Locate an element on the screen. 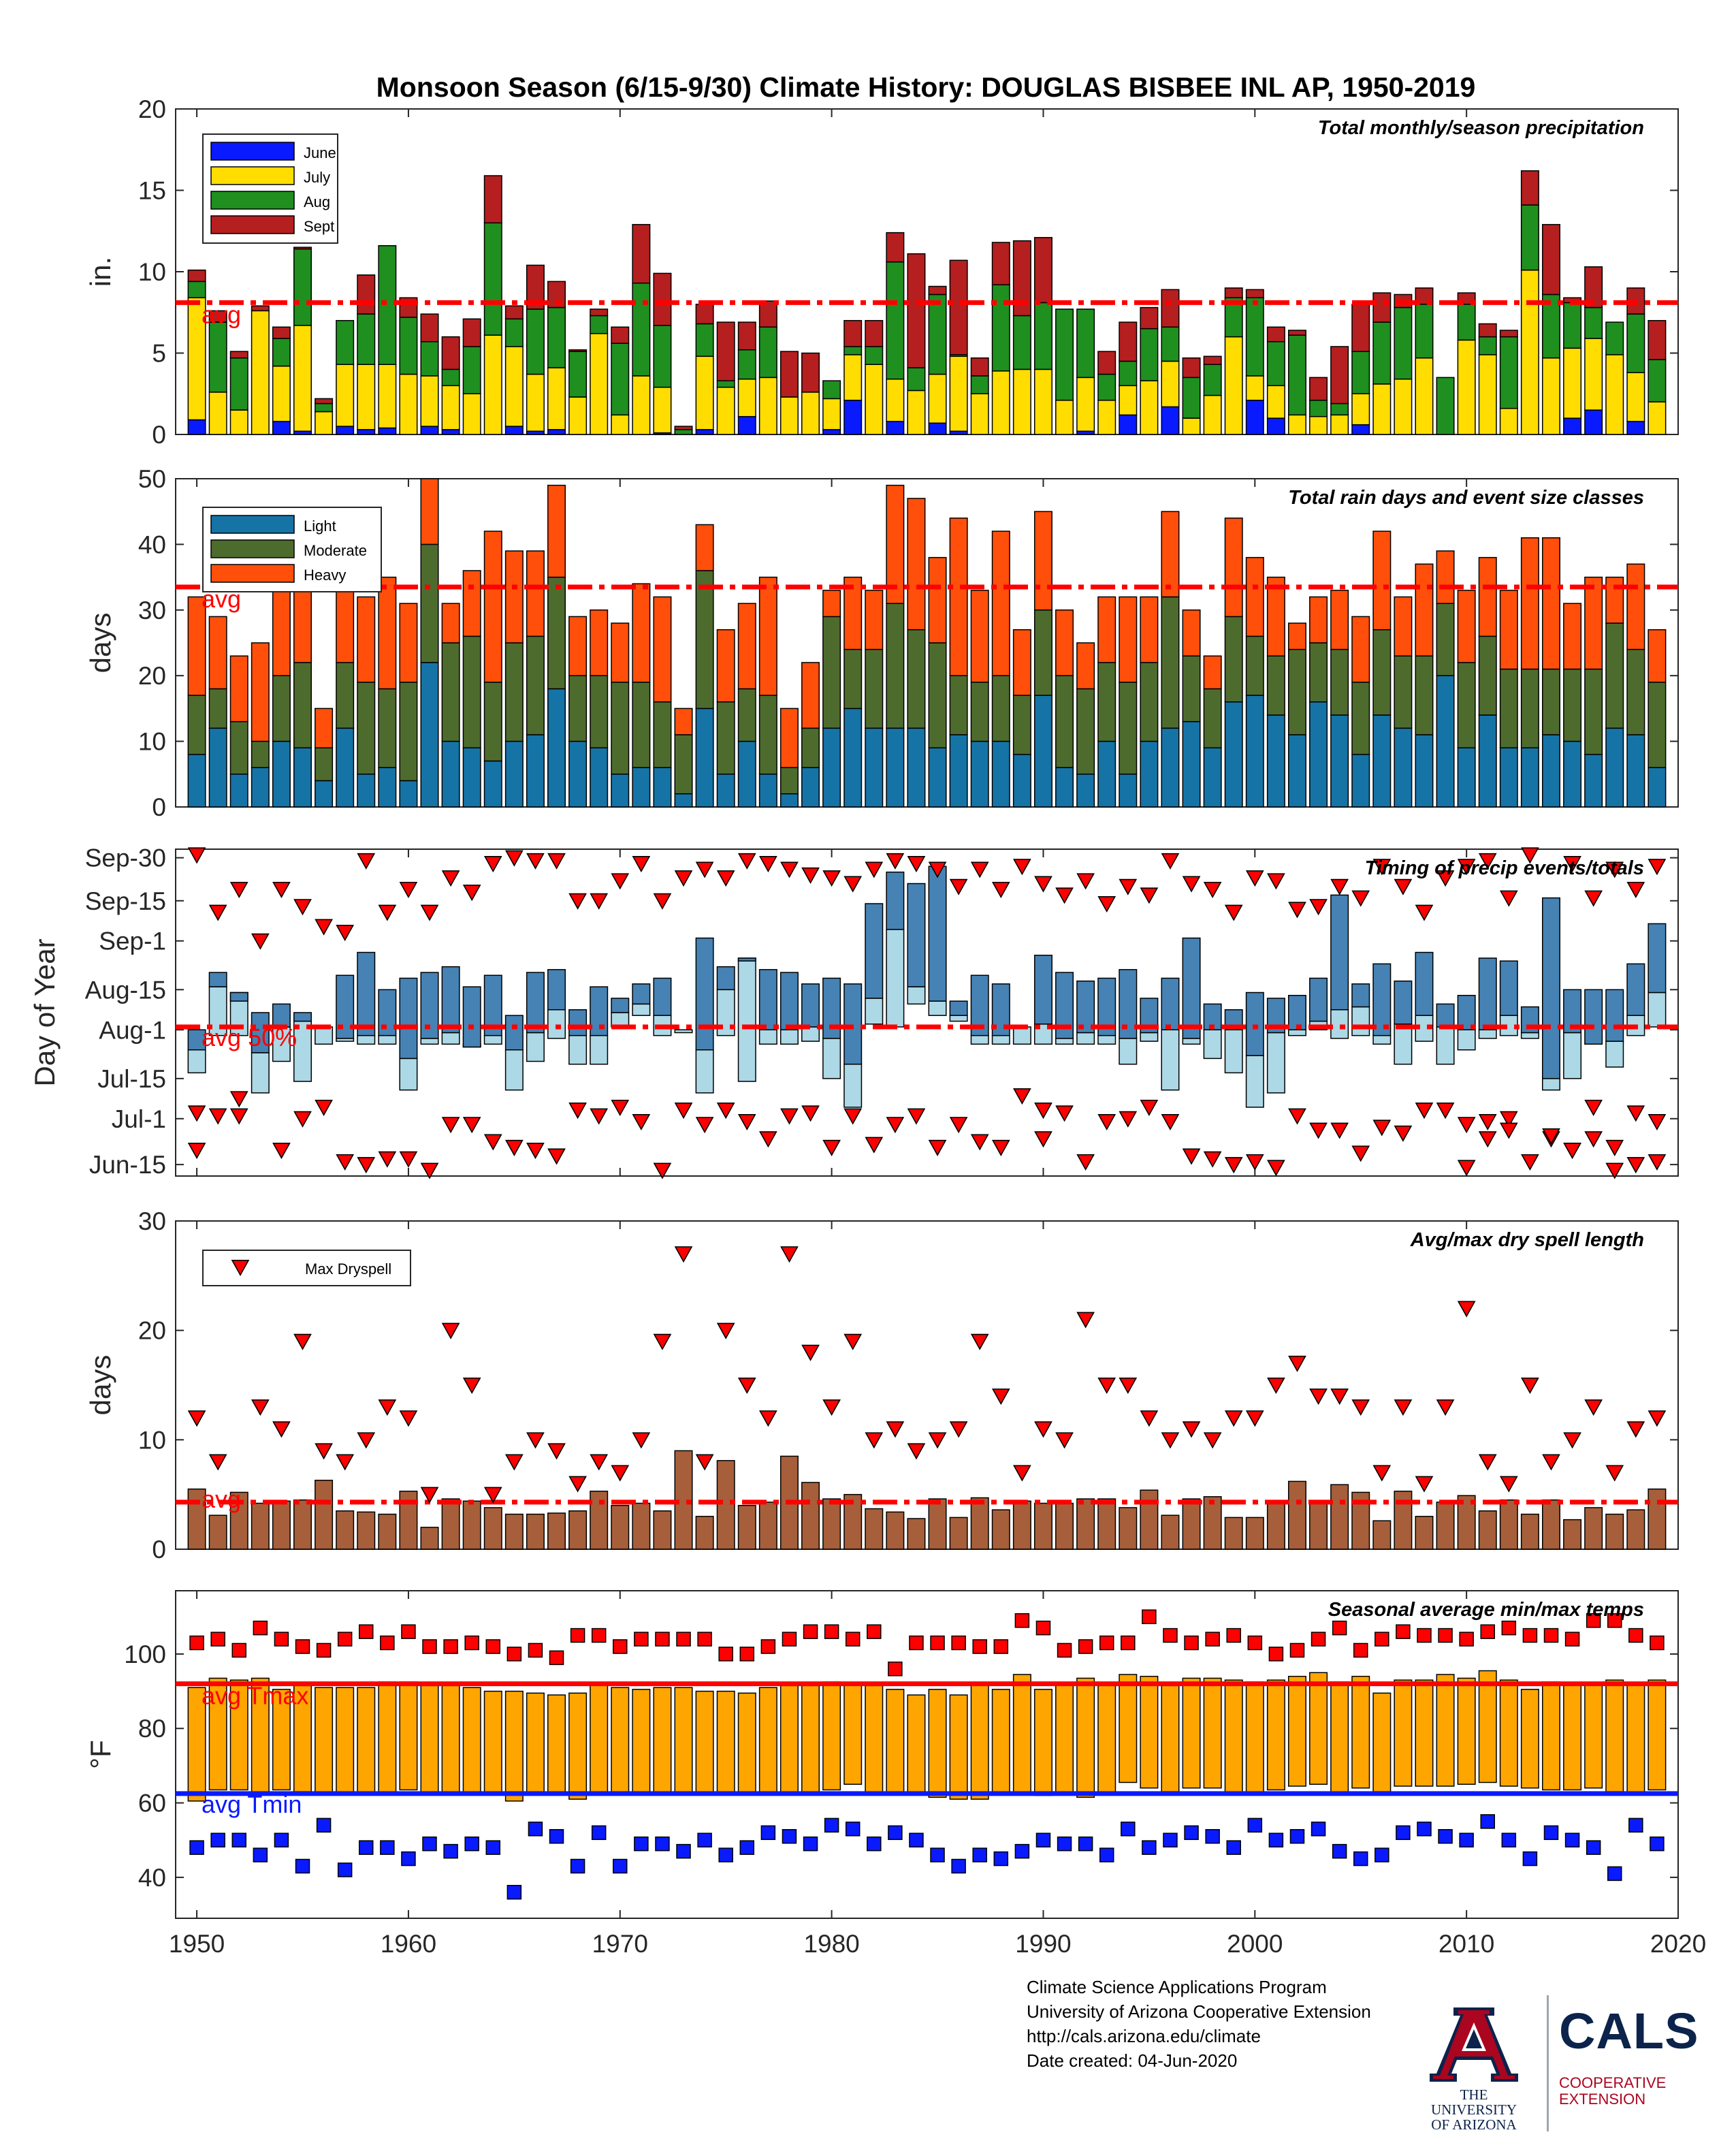  y-tick-label: 10 is located at coordinates (152, 272).